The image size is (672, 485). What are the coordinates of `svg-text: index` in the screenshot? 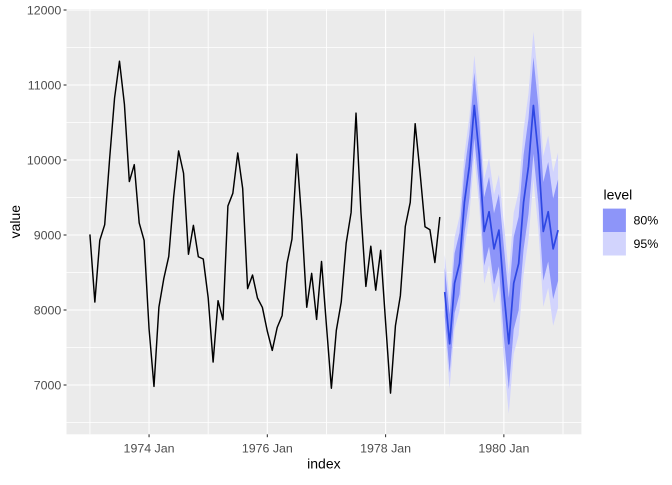 It's located at (323, 464).